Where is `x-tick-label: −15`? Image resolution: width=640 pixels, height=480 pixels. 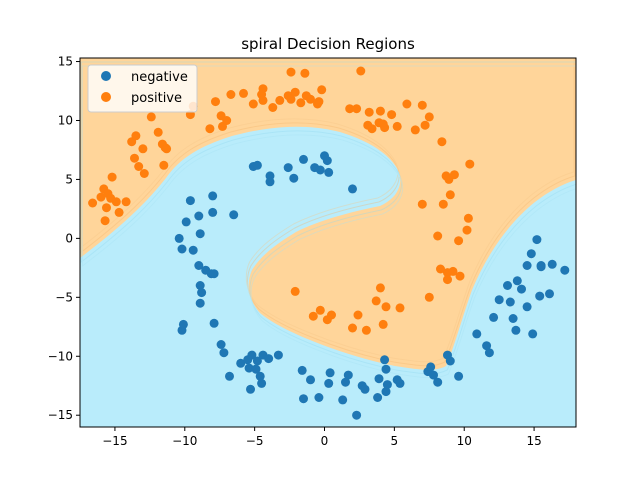
x-tick-label: −15 is located at coordinates (114, 441).